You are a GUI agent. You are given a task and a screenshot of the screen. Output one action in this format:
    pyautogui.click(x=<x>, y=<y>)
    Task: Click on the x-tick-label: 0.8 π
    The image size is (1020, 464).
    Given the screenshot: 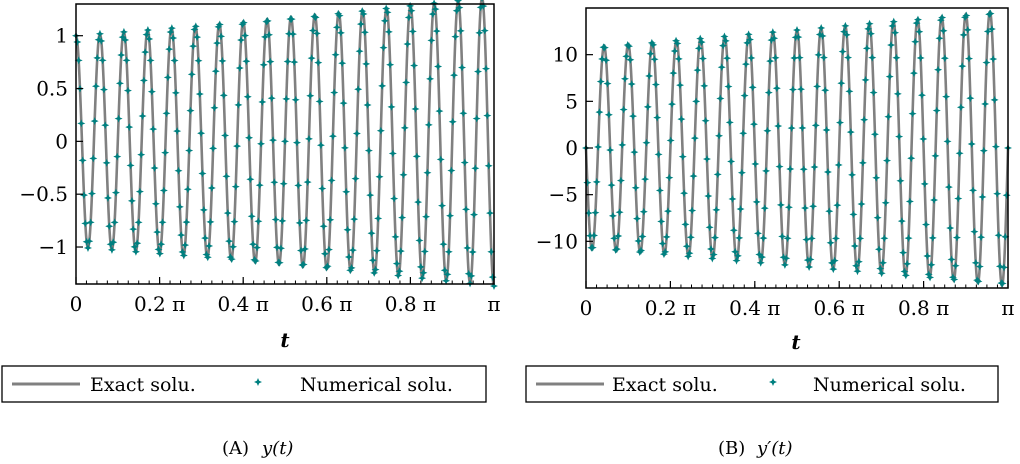 What is the action you would take?
    pyautogui.click(x=410, y=304)
    